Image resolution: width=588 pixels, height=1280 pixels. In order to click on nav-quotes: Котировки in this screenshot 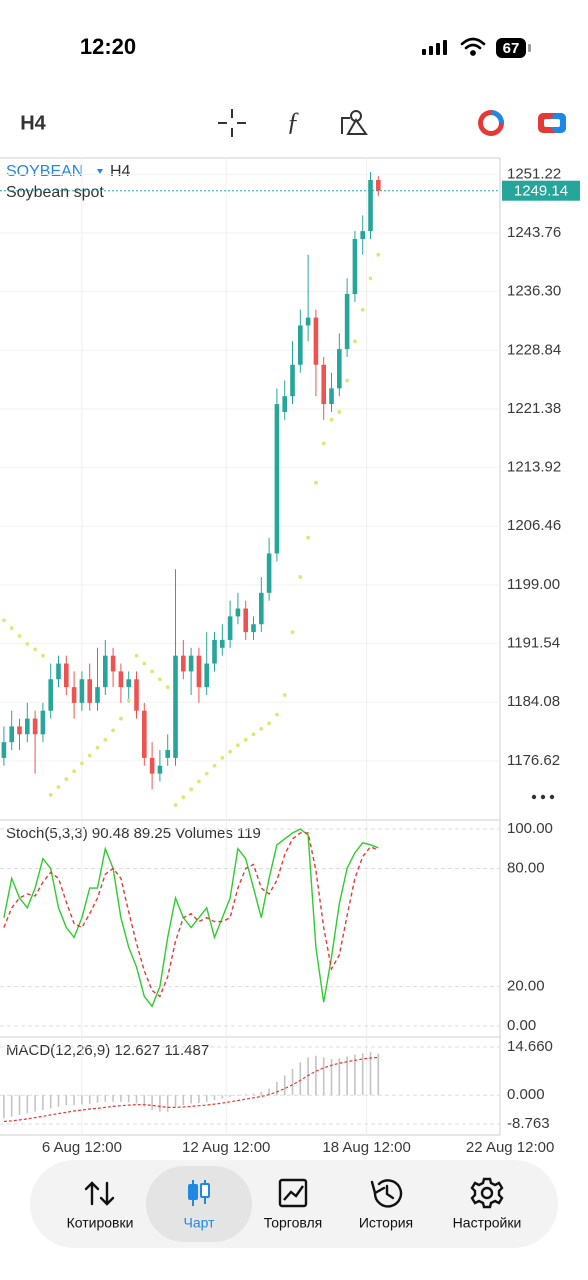, I will do `click(100, 1223)`.